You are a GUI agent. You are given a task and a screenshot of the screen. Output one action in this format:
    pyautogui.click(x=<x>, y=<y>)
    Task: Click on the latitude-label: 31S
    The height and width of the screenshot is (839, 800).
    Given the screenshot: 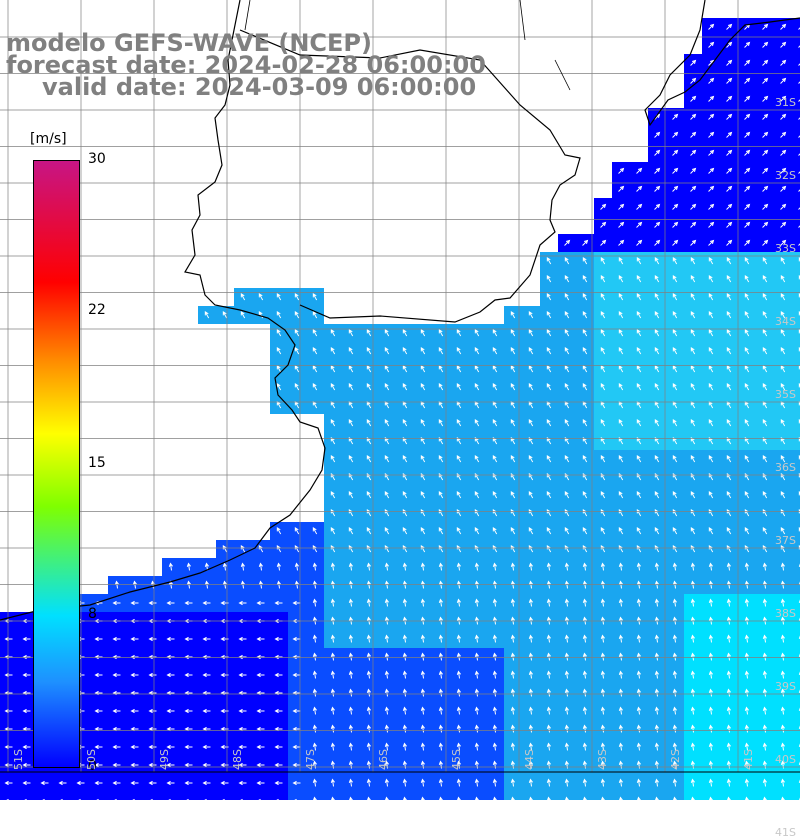 What is the action you would take?
    pyautogui.click(x=785, y=102)
    